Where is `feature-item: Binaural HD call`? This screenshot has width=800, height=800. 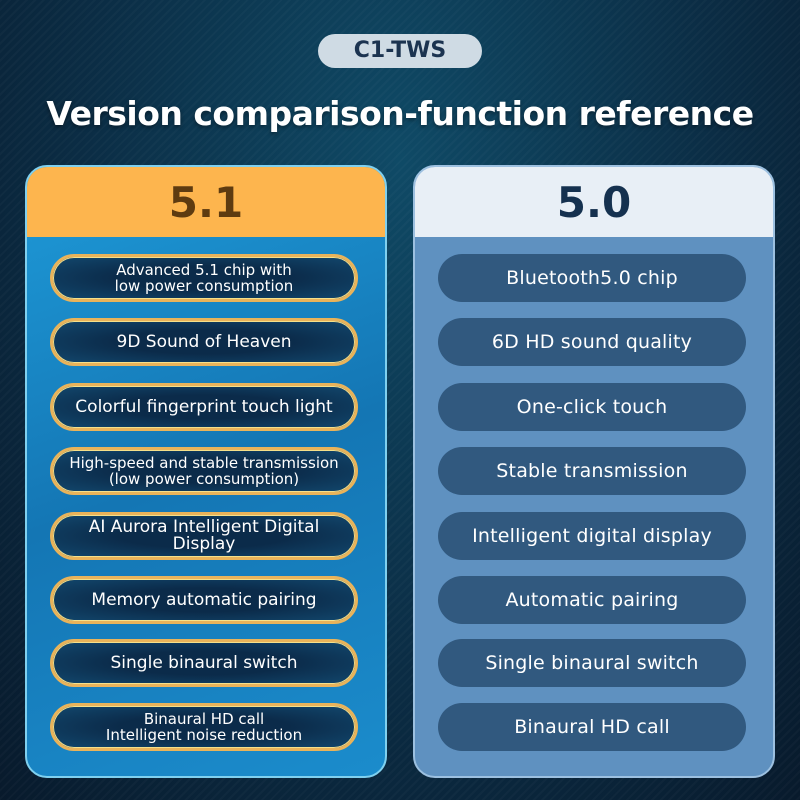
feature-item: Binaural HD call is located at coordinates (592, 727).